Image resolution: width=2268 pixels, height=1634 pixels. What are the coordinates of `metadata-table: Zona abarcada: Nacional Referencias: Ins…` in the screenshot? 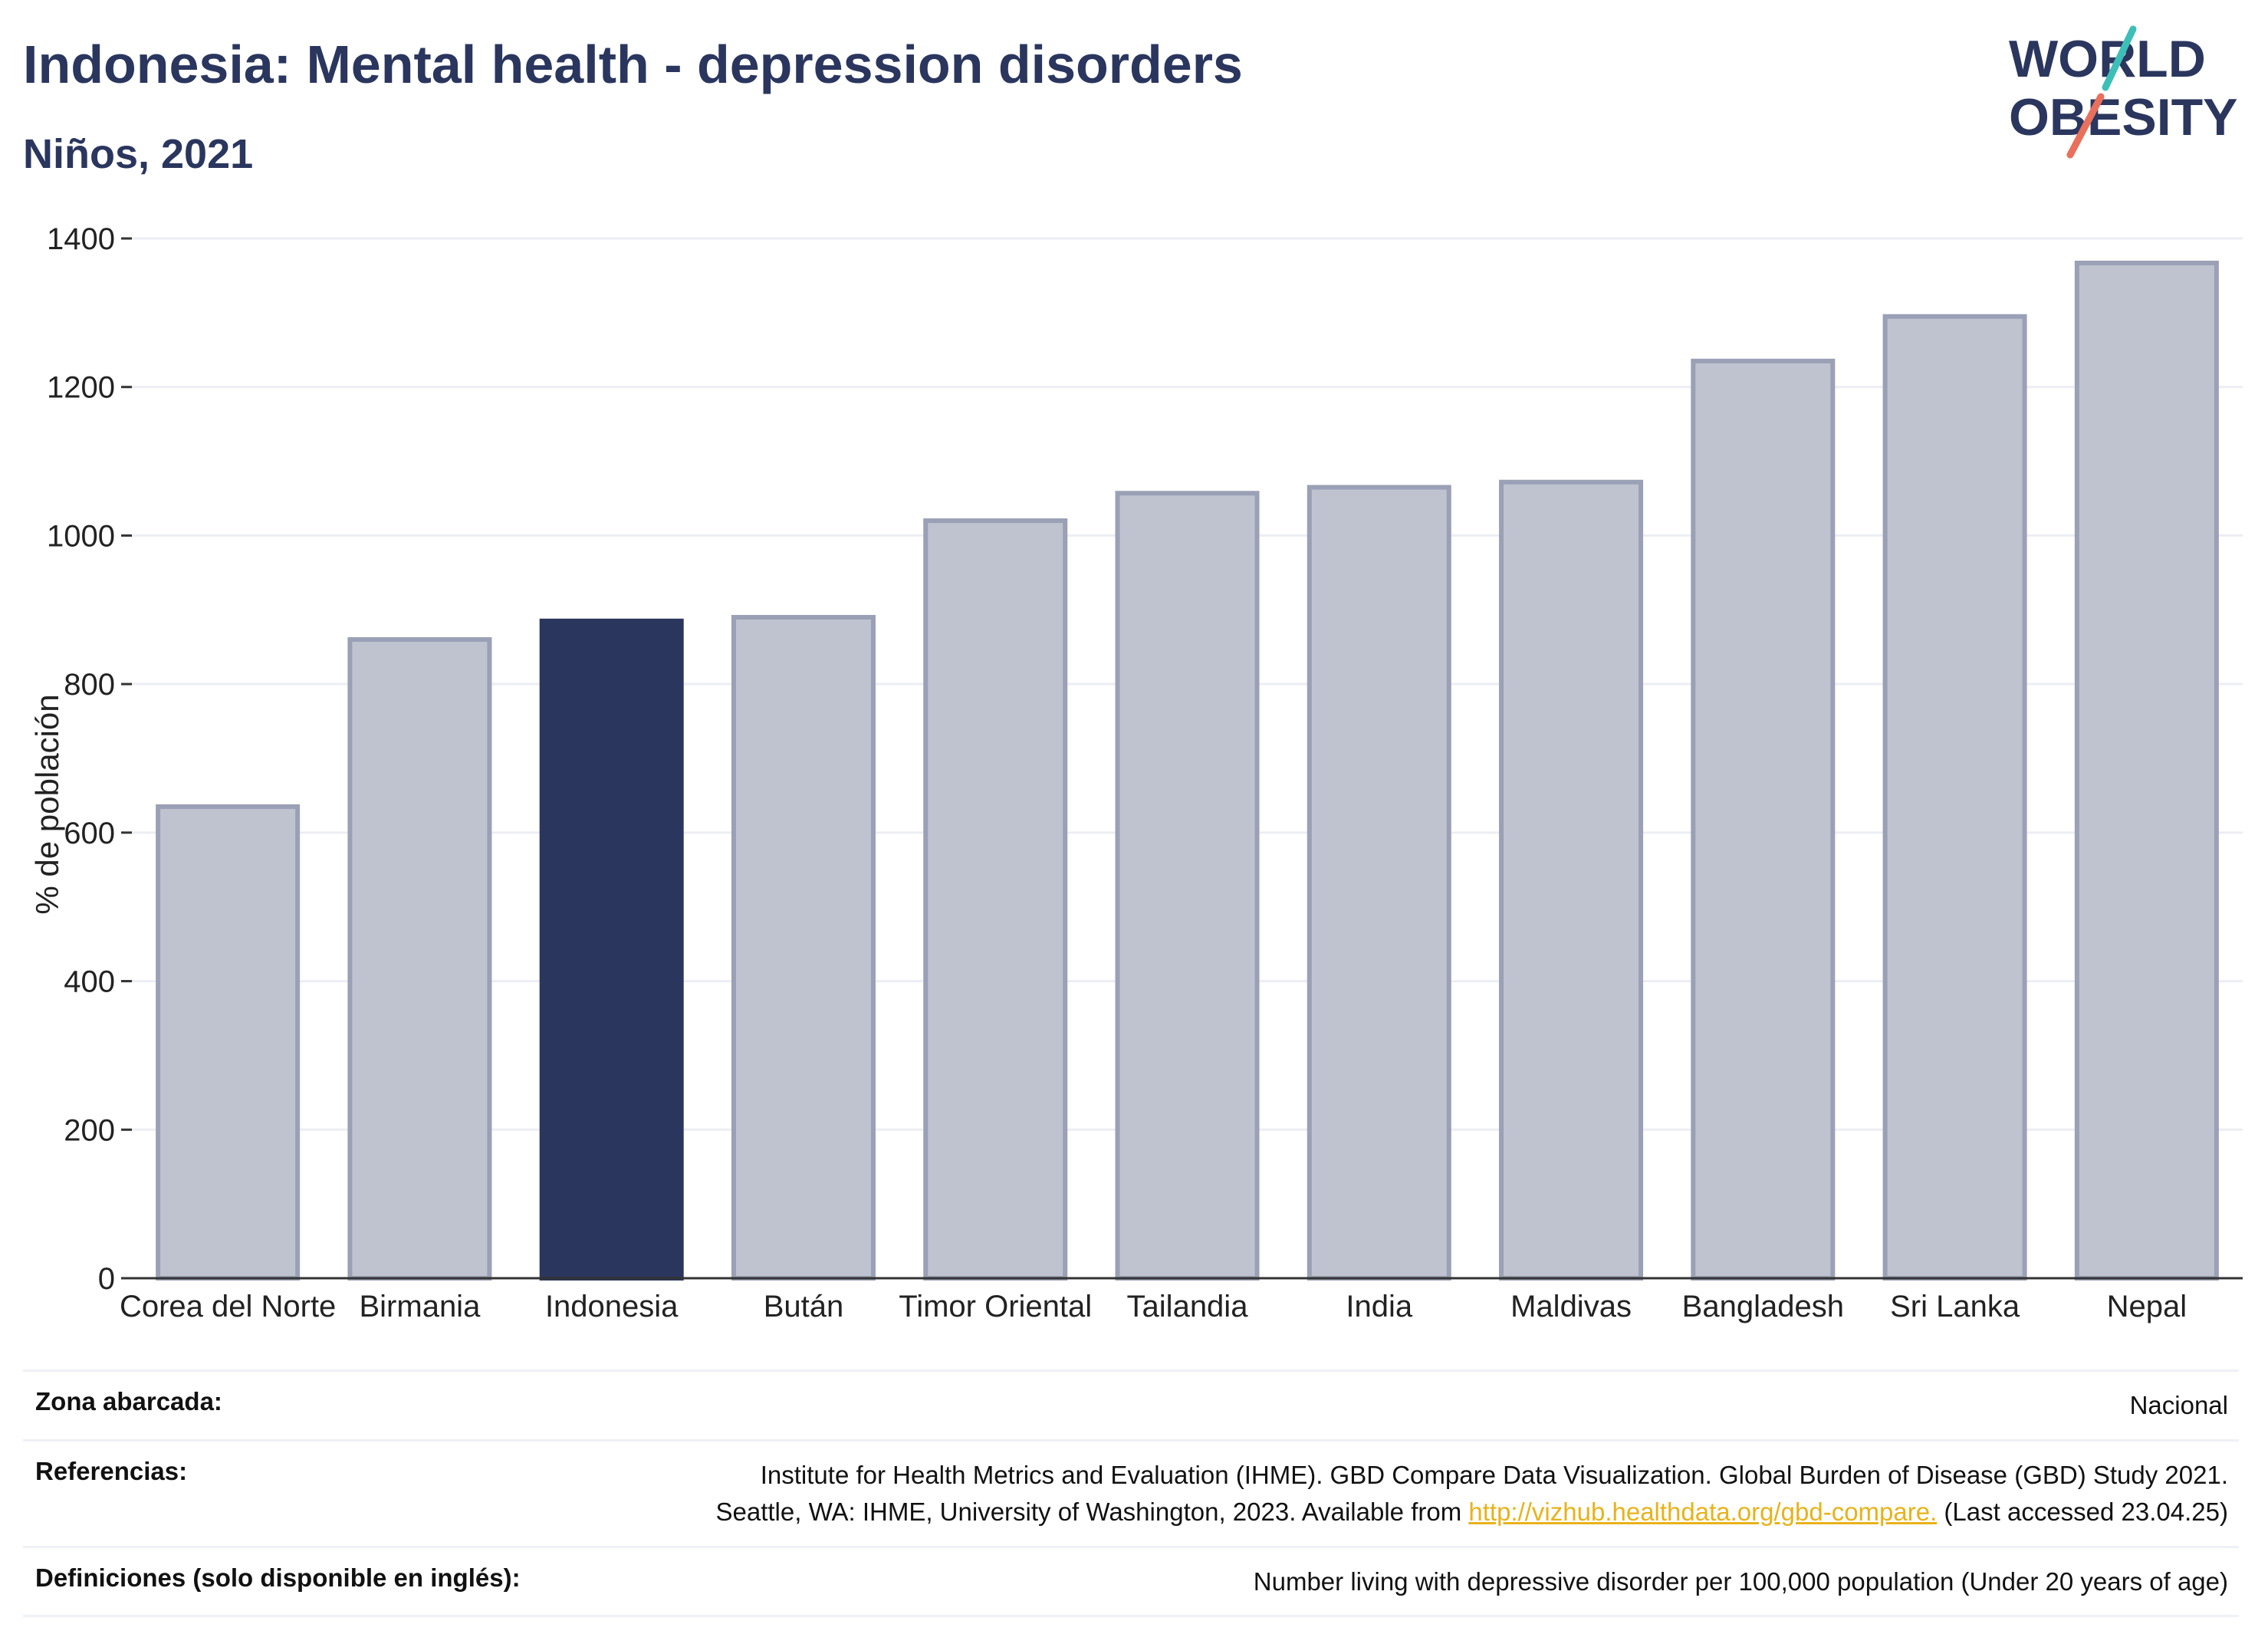 It's located at (1131, 1494).